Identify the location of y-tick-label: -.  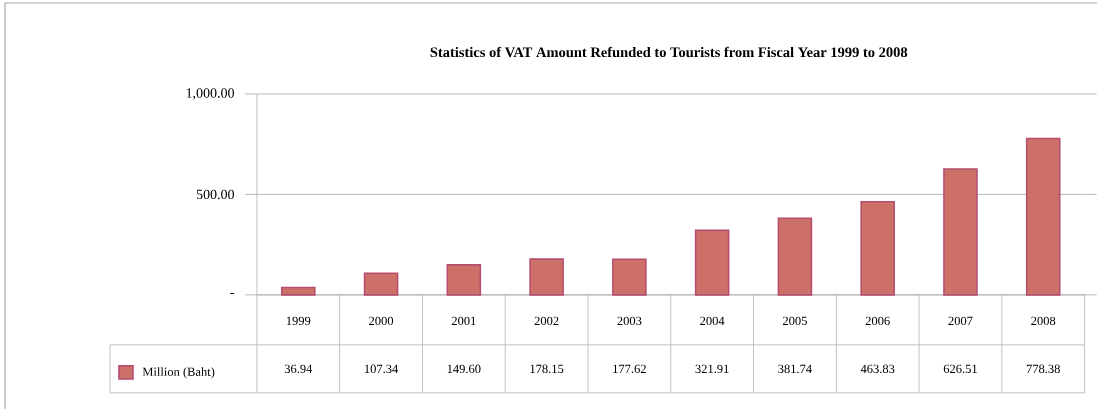
(232, 294).